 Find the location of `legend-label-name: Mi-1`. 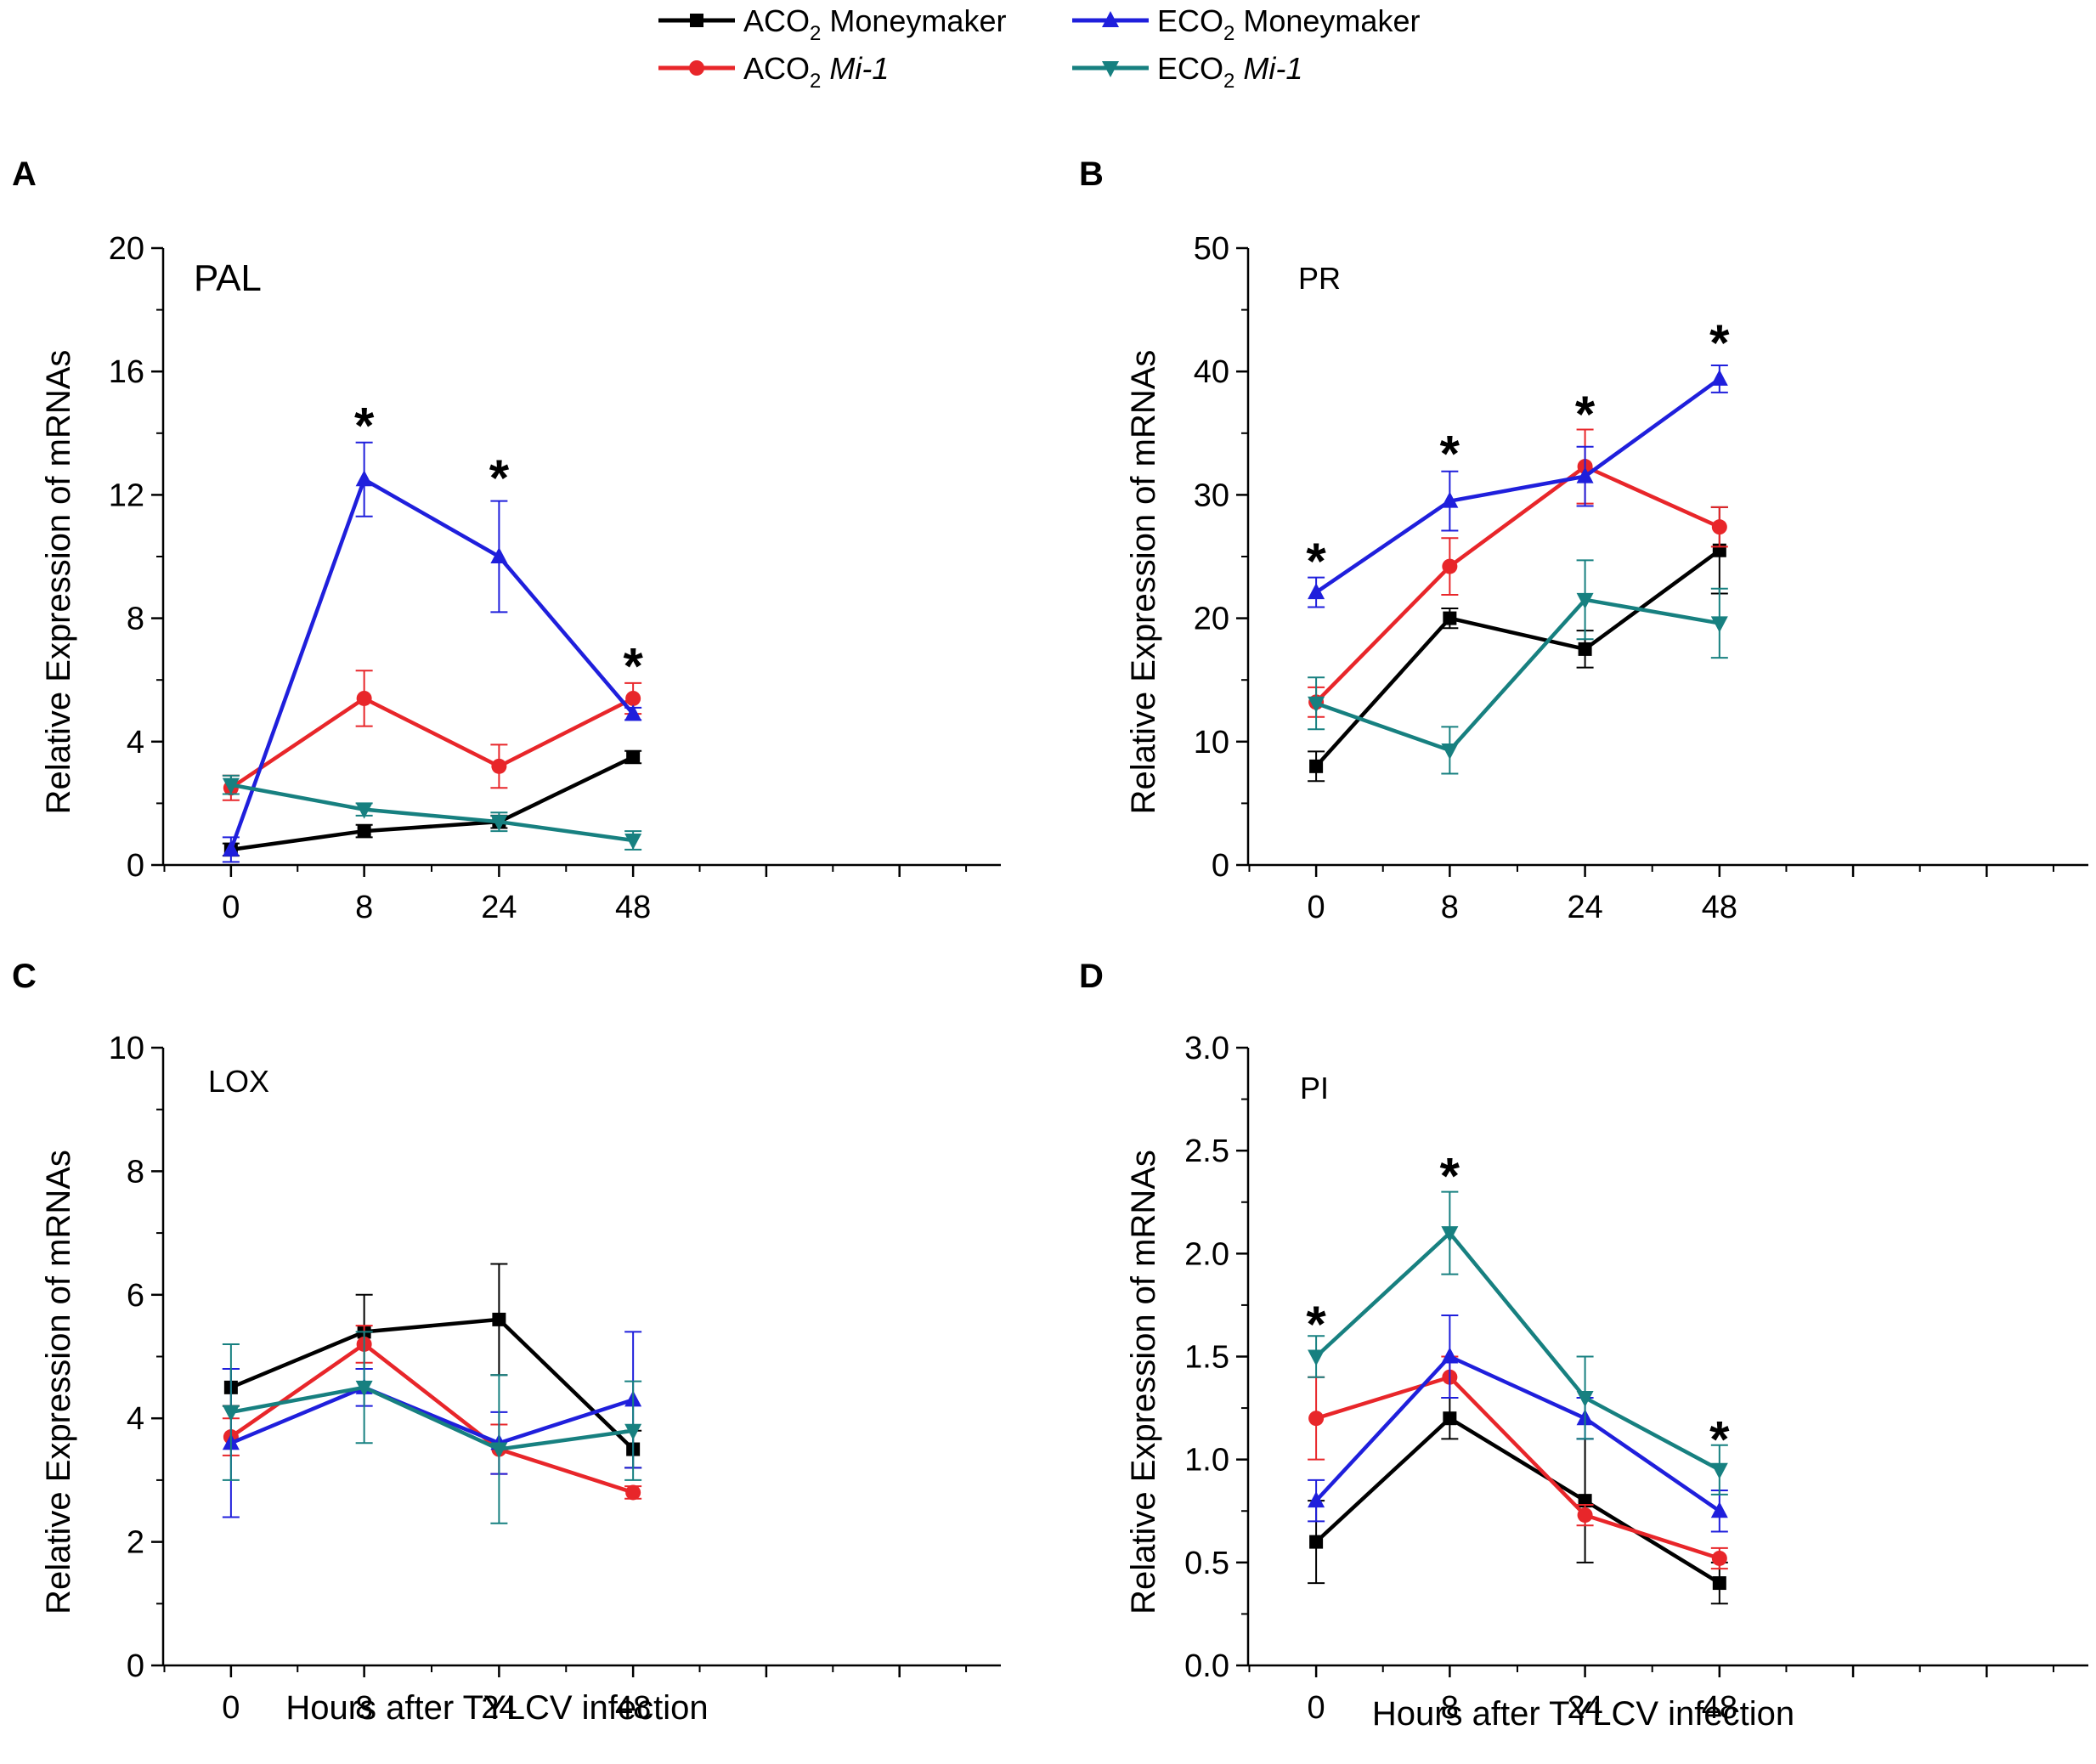

legend-label-name: Mi-1 is located at coordinates (1268, 68).